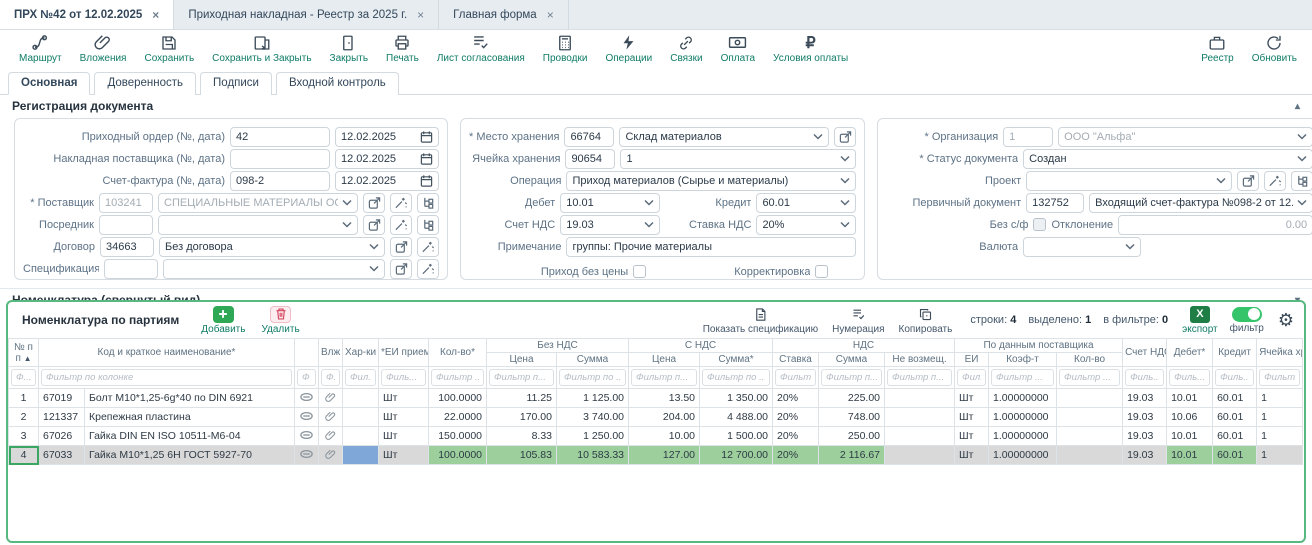 The image size is (1312, 545). What do you see at coordinates (686, 49) in the screenshot?
I see `links-button: Связки` at bounding box center [686, 49].